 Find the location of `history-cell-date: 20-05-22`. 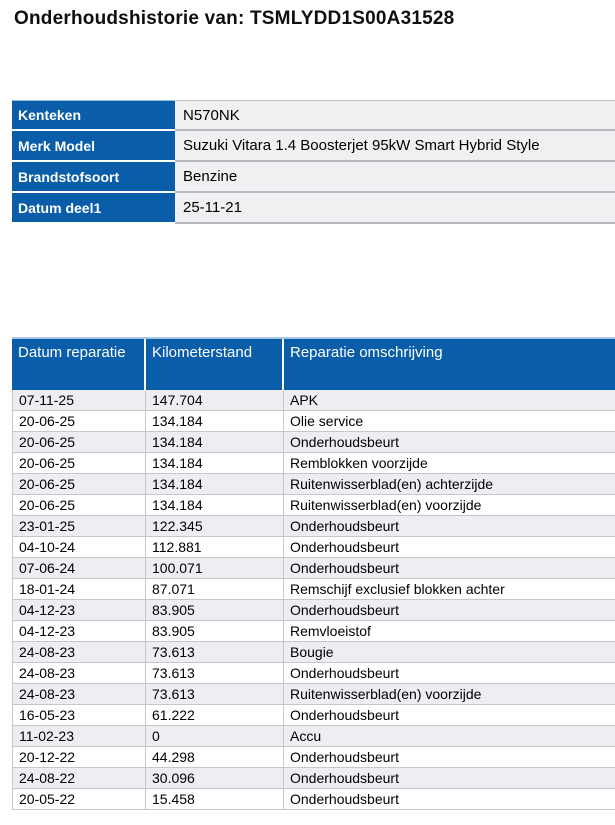

history-cell-date: 20-05-22 is located at coordinates (79, 799).